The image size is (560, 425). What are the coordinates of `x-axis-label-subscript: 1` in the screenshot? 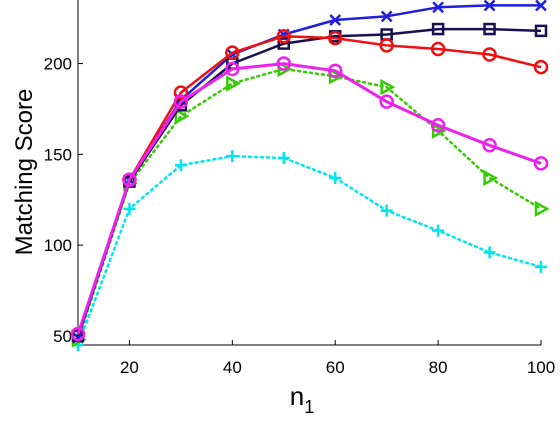 It's located at (309, 407).